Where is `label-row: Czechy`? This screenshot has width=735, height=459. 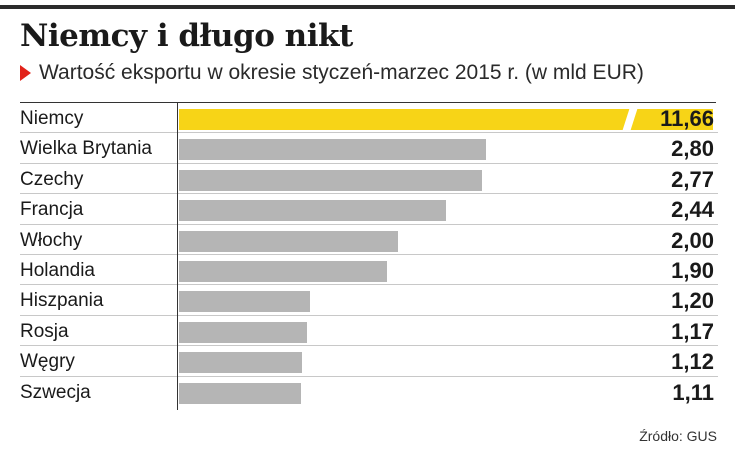 label-row: Czechy is located at coordinates (98, 179).